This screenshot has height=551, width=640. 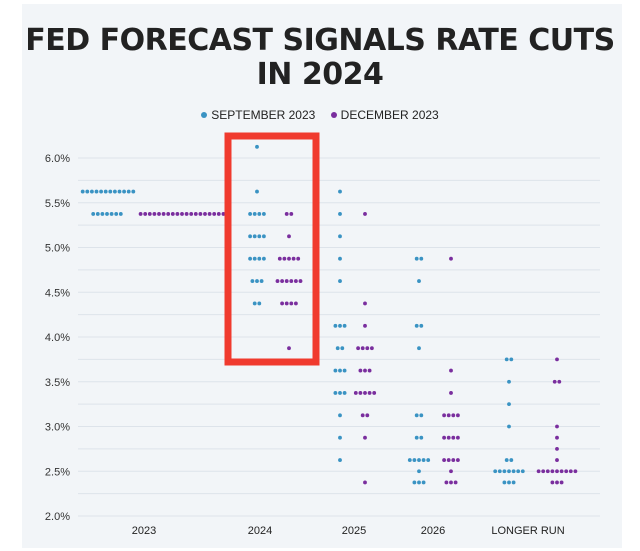 I want to click on x-tick-label: 2024, so click(x=260, y=531).